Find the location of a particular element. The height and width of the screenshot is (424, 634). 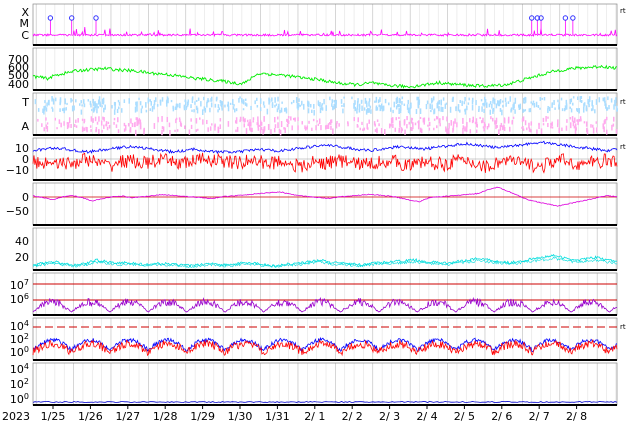

y-tick-label: 0 is located at coordinates (25, 159).